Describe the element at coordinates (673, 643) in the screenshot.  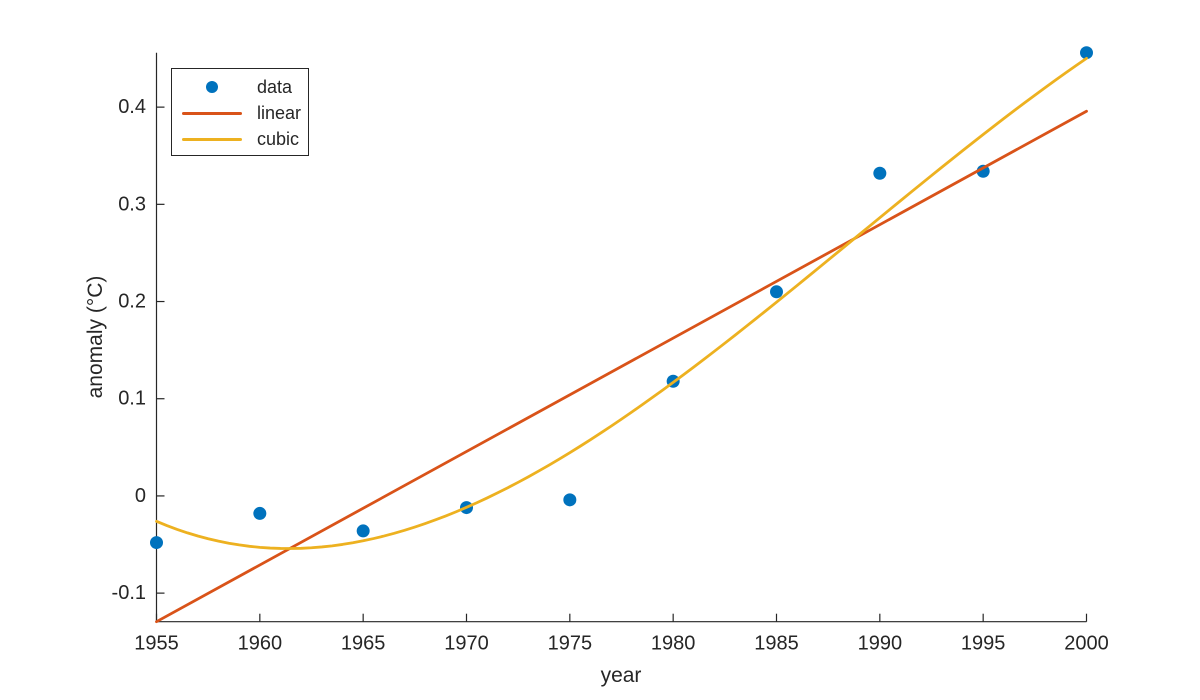
I see `x-tick-label: 1980` at that location.